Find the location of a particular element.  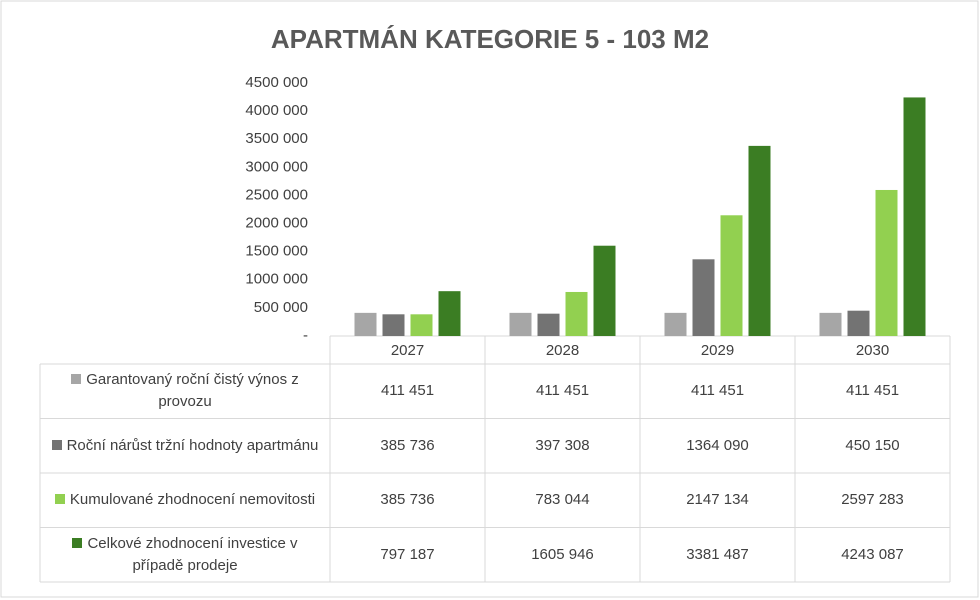

x-tick-label: 2029 is located at coordinates (717, 350).